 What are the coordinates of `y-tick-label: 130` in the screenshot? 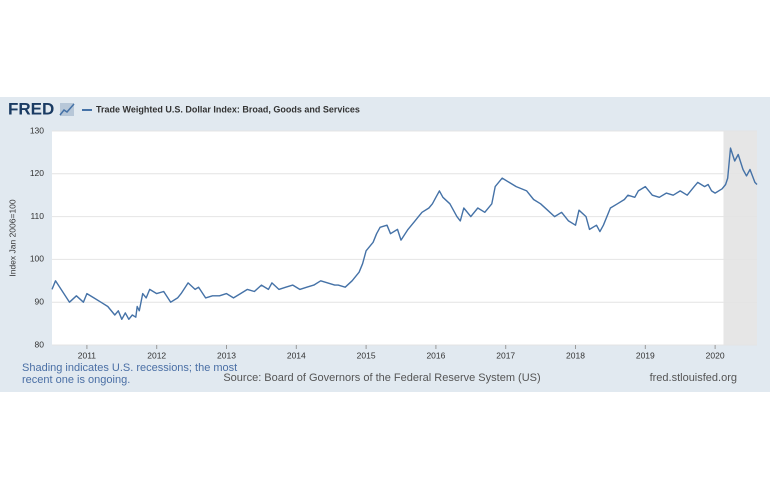 It's located at (37, 130).